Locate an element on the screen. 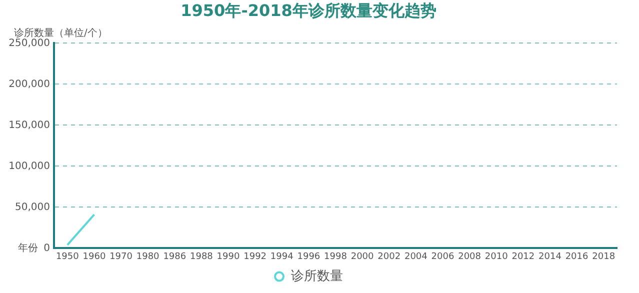 Image resolution: width=639 pixels, height=293 pixels. x-tick-label: 1996 is located at coordinates (308, 257).